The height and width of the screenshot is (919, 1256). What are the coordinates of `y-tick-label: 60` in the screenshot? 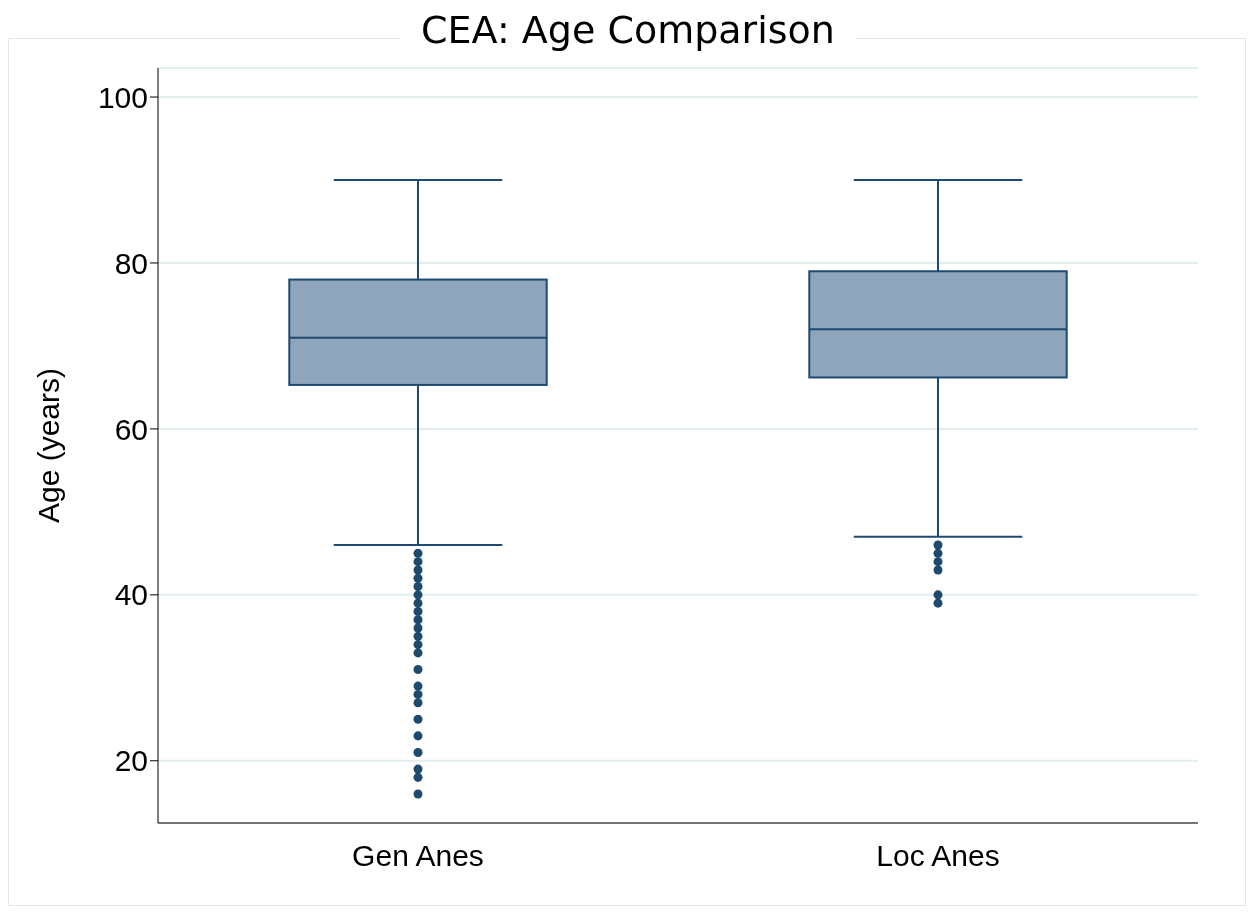 It's located at (131, 429).